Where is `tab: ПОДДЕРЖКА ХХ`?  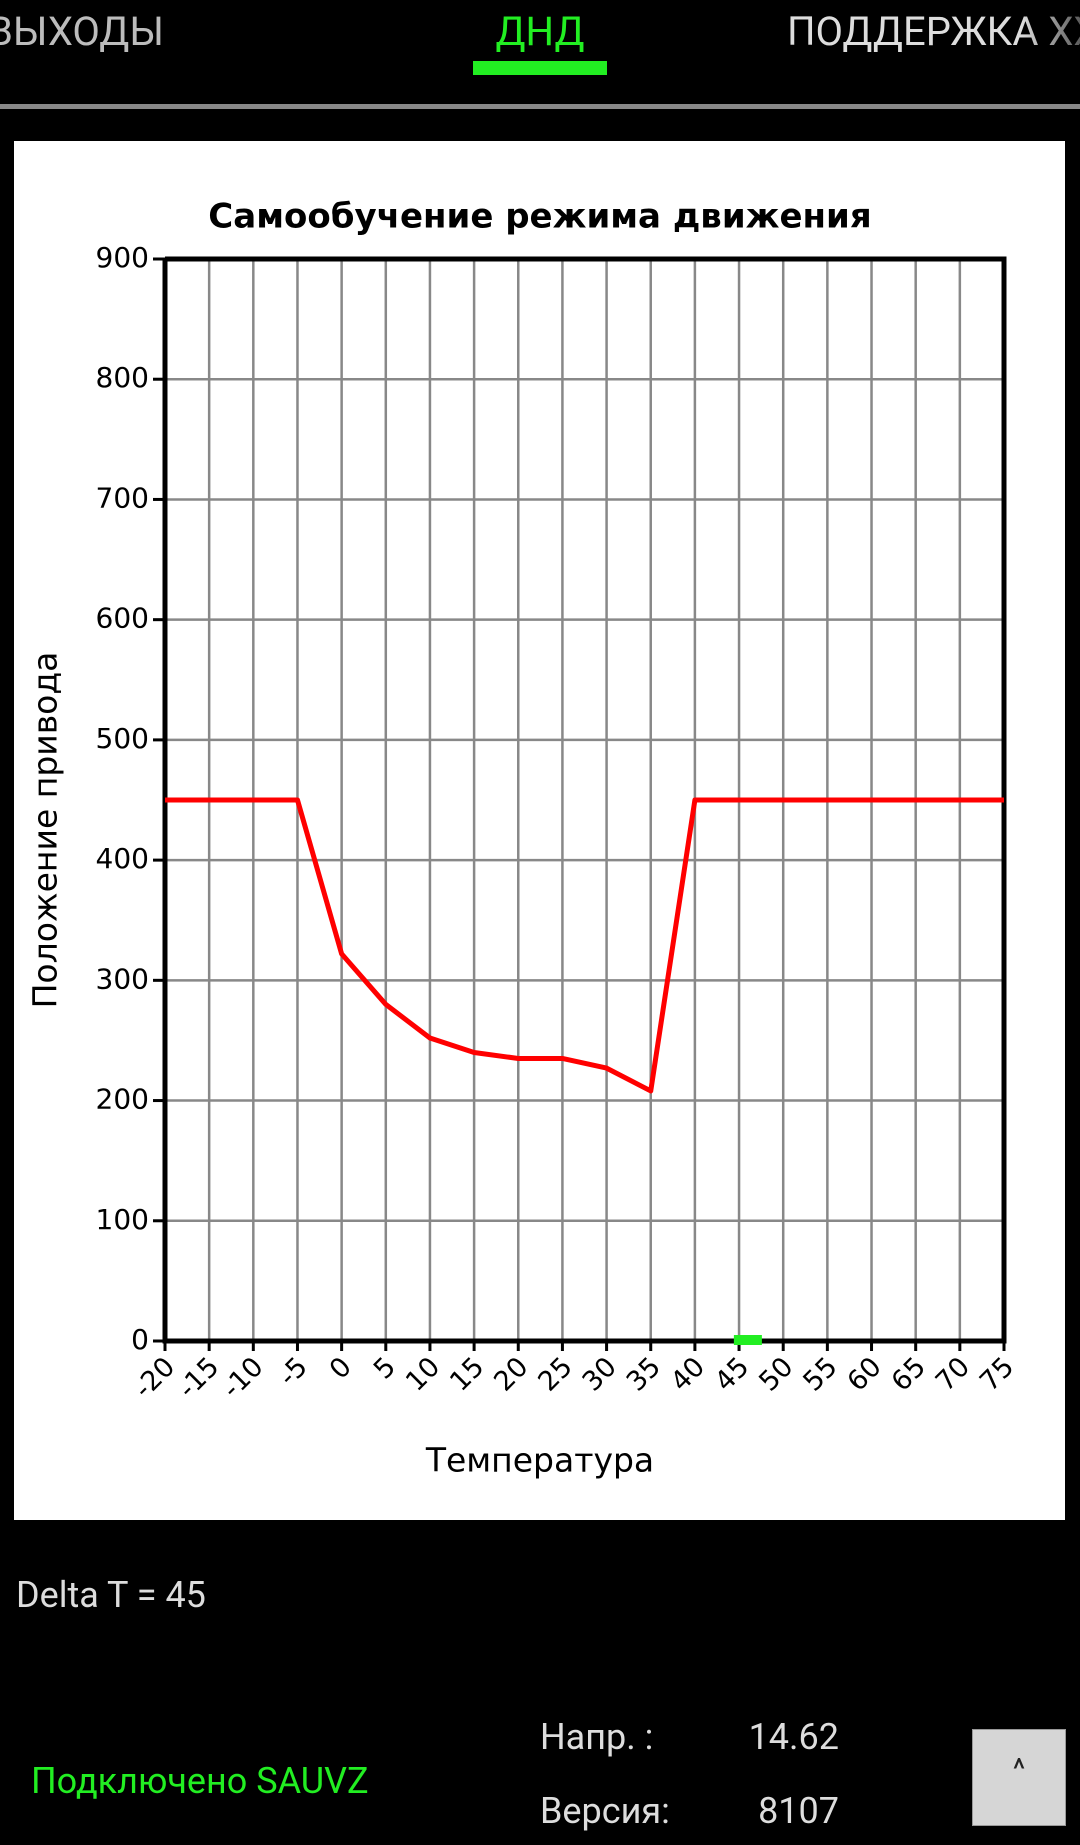
tab: ПОДДЕРЖКА ХХ is located at coordinates (933, 31).